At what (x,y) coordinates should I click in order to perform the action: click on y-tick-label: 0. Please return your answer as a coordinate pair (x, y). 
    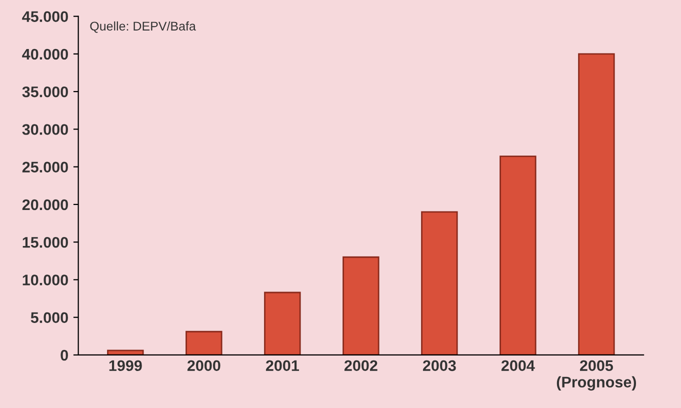
    Looking at the image, I should click on (64, 355).